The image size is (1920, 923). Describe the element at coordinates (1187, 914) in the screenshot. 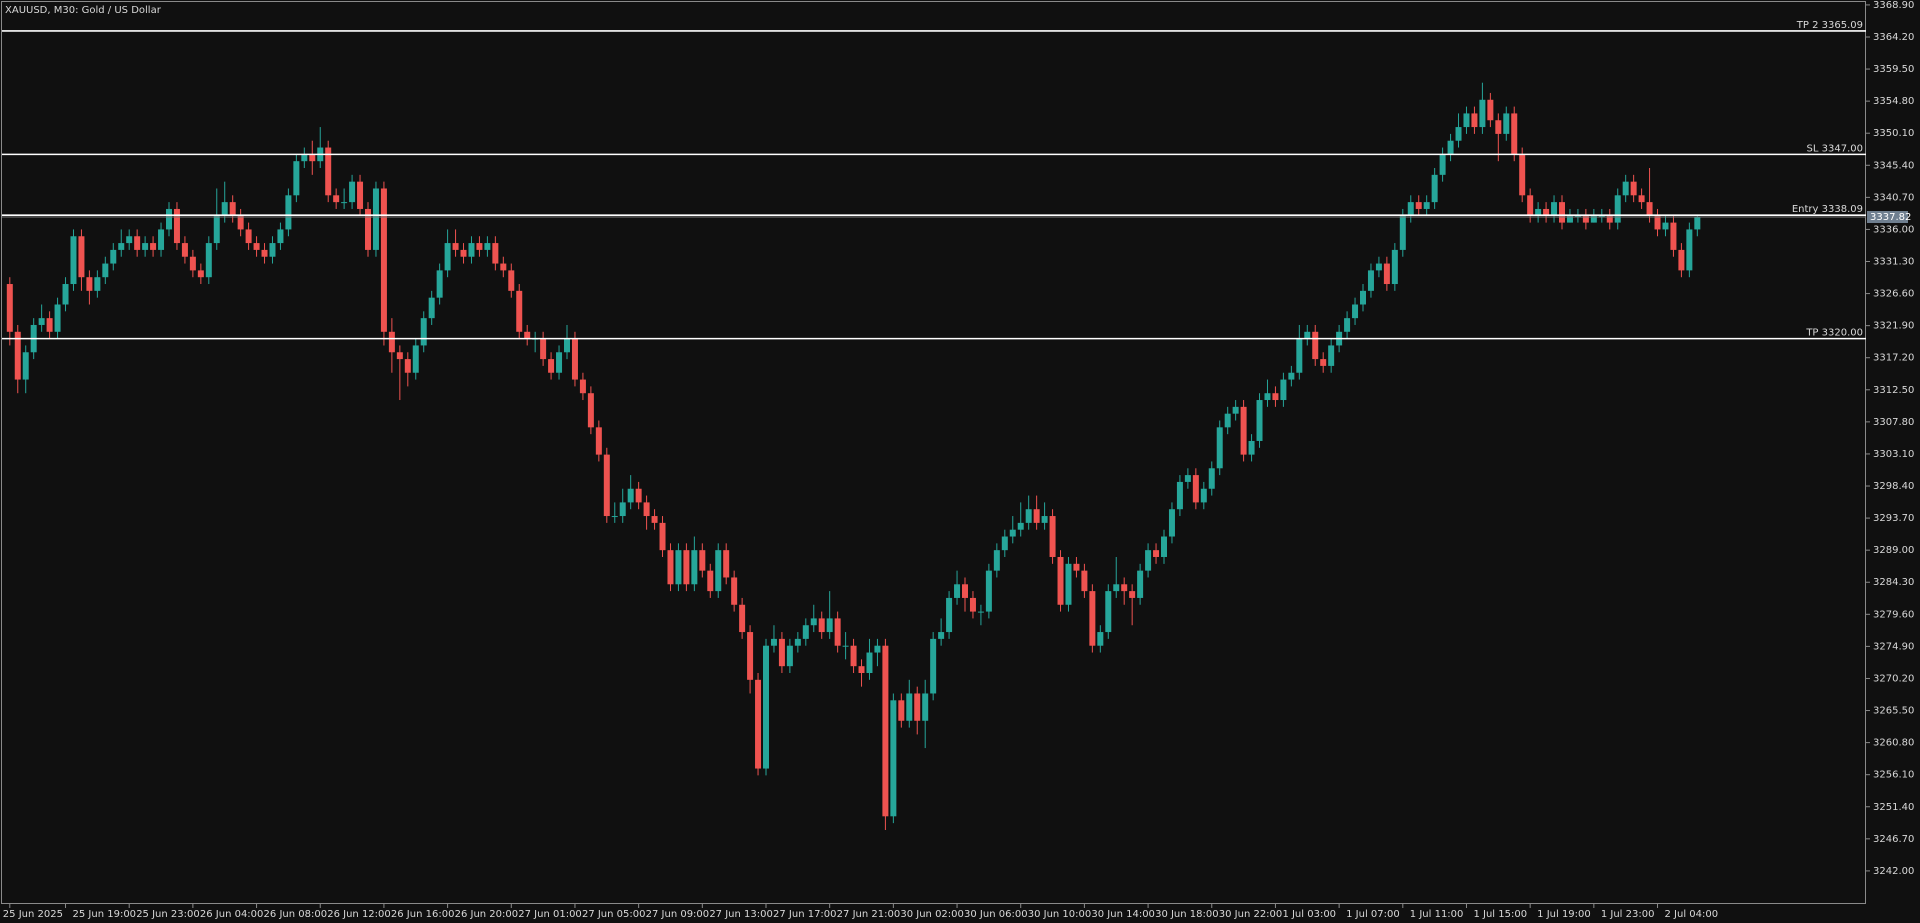

I see `x-tick-label: 30 Jun 18:00` at that location.